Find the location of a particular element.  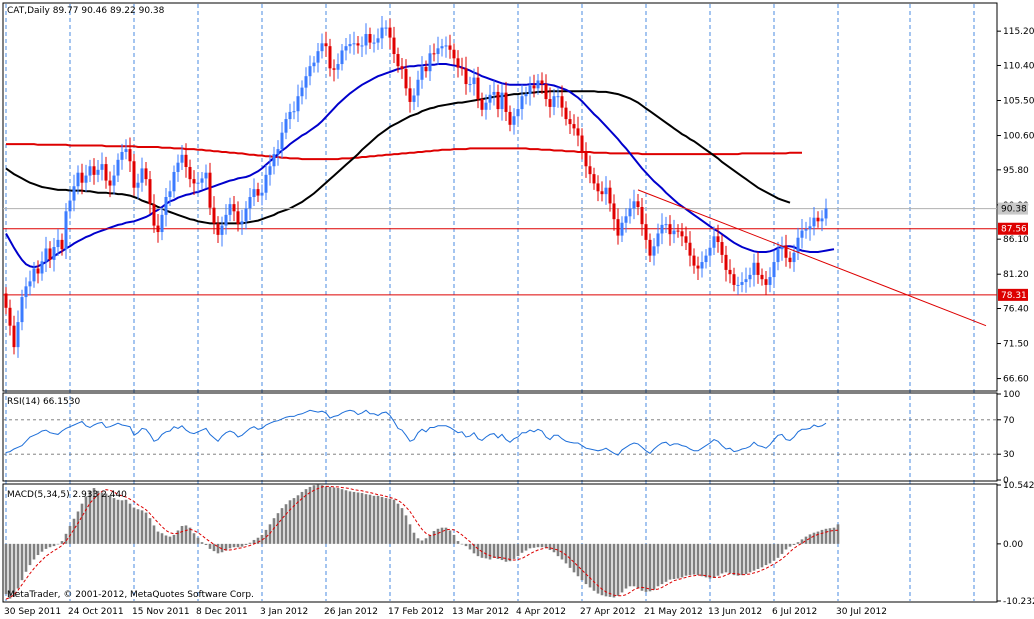

rsi-tick-label: 70 is located at coordinates (1009, 421).